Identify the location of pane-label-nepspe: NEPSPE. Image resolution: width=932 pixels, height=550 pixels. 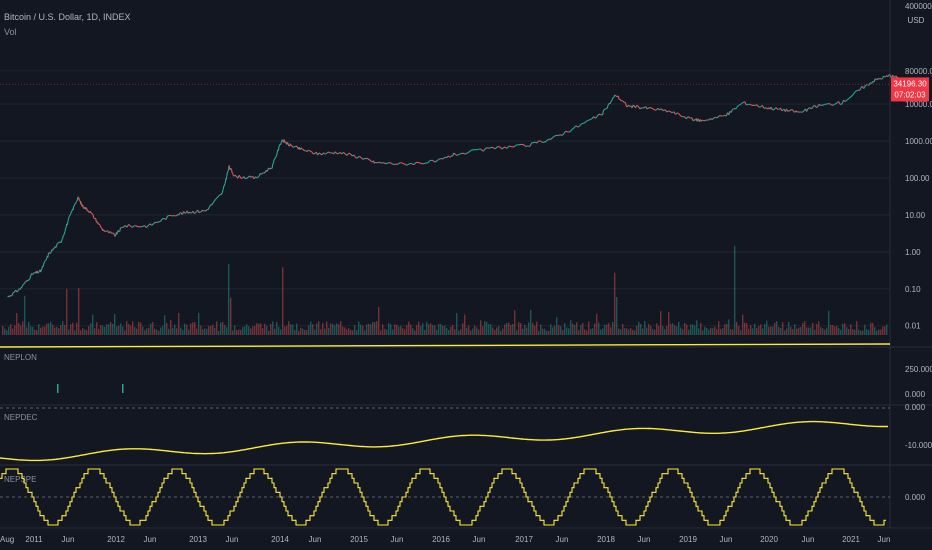
(20, 479).